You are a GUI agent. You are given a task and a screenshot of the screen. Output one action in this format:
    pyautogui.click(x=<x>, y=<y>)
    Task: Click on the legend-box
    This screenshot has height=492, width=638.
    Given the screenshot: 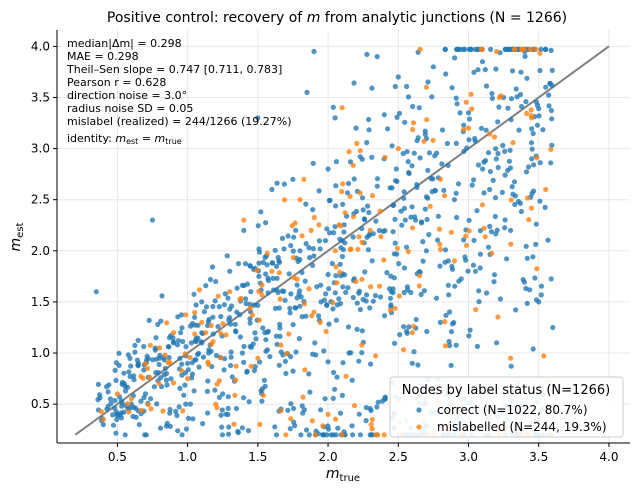 What is the action you would take?
    pyautogui.click(x=506, y=407)
    